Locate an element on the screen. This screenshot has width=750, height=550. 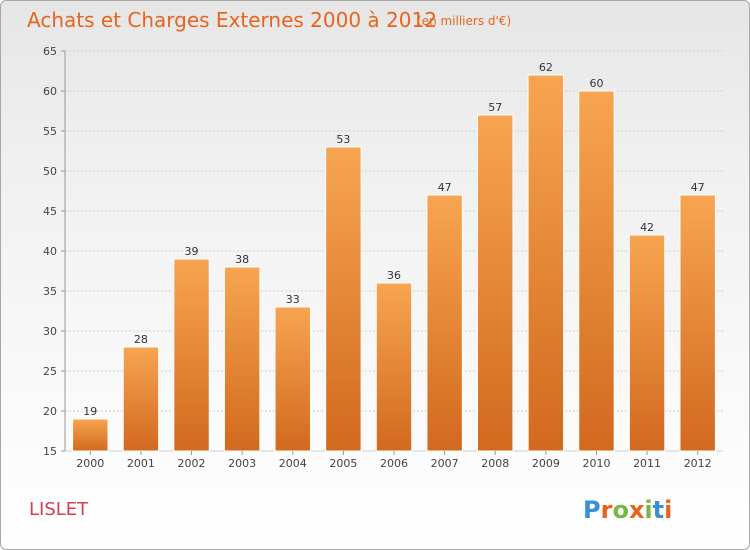
x-tick-label-2004: 2004 is located at coordinates (293, 463).